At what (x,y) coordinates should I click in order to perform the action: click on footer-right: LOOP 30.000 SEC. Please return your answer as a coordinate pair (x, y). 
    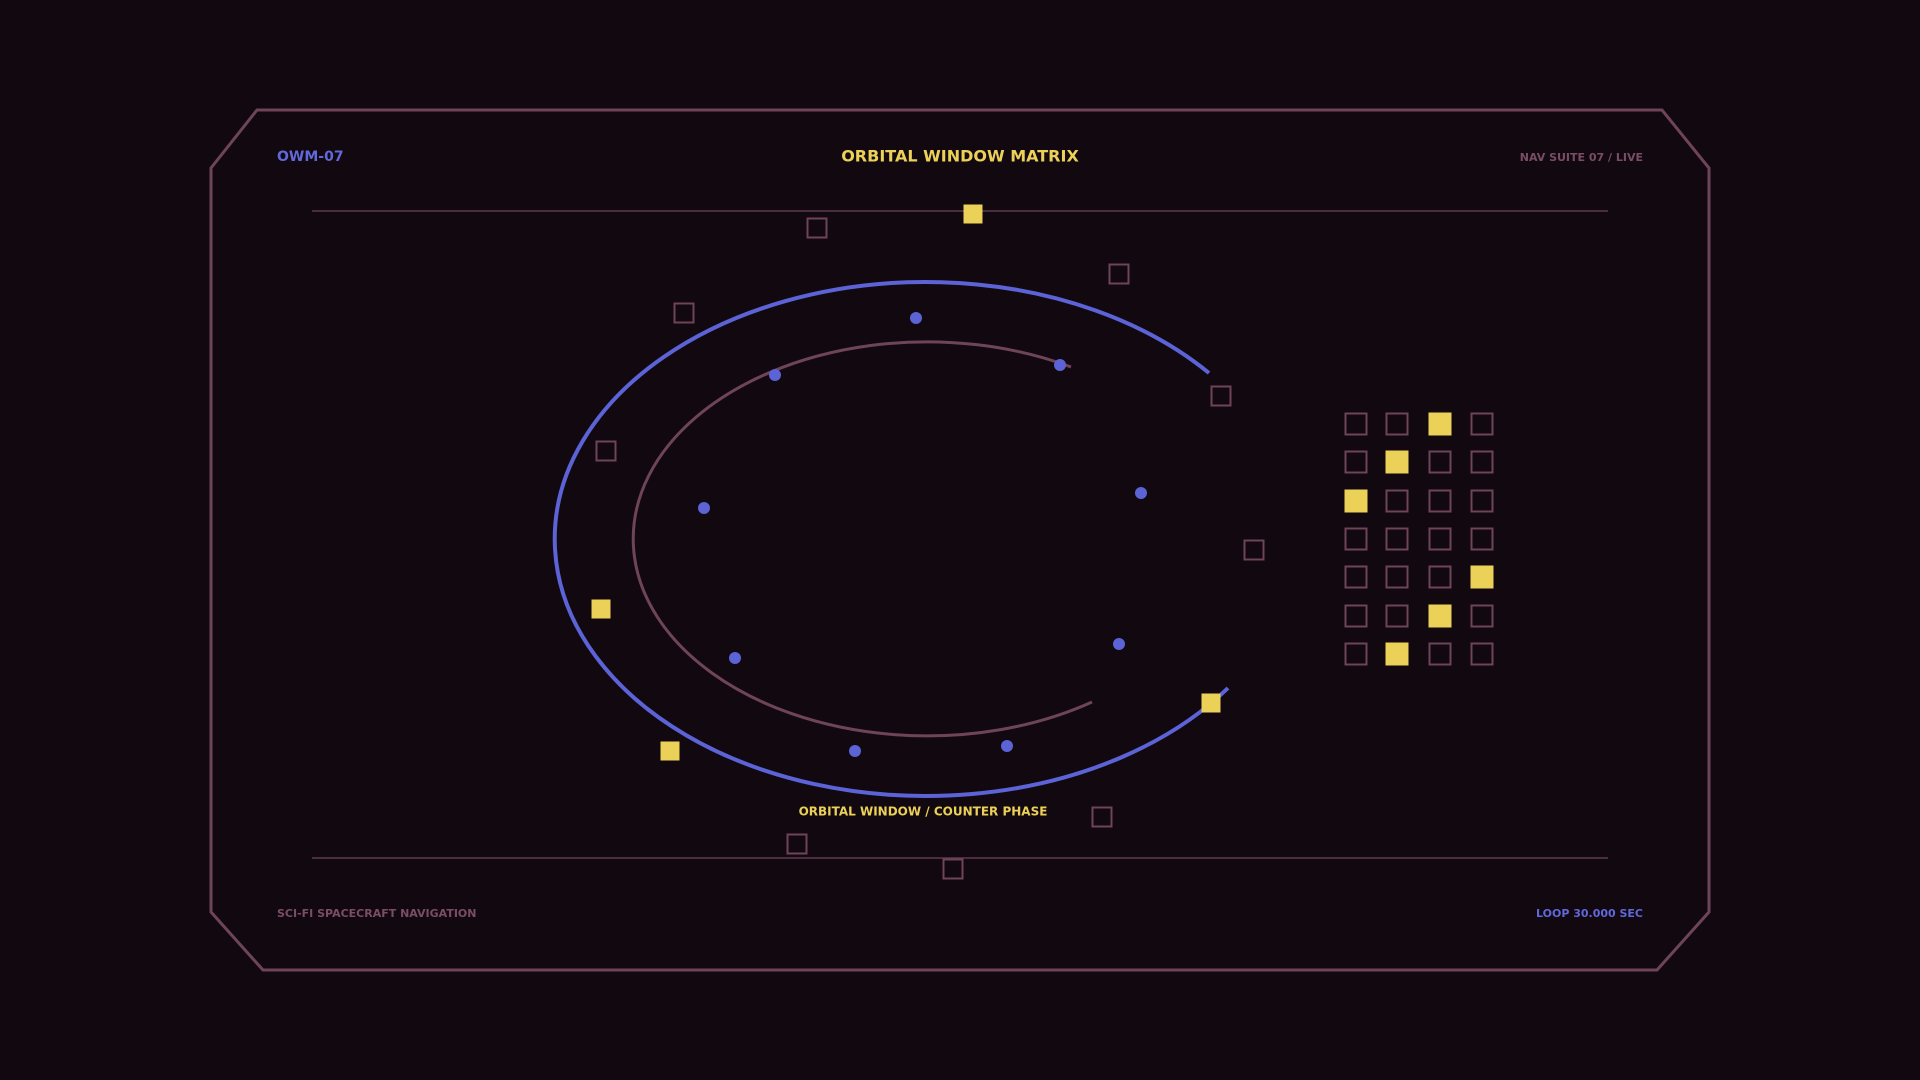
    Looking at the image, I should click on (1589, 913).